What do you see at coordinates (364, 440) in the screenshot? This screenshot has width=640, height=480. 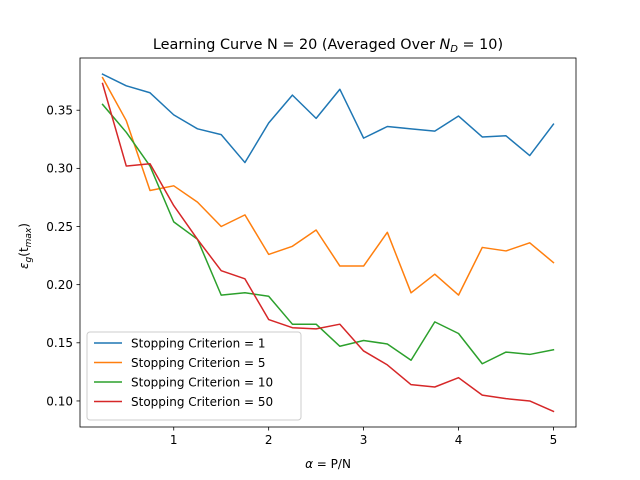 I see `x-tick-label: 3` at bounding box center [364, 440].